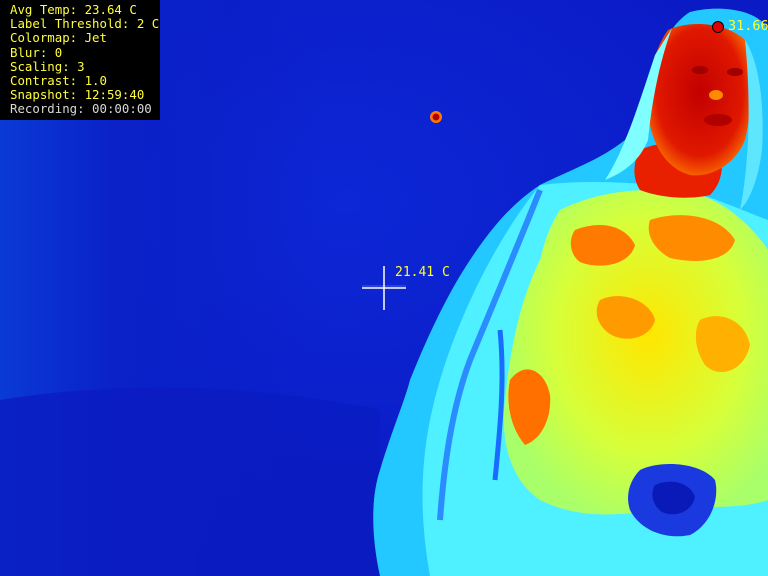 This screenshot has width=768, height=576. I want to click on chest-heat-patch, so click(625, 317).